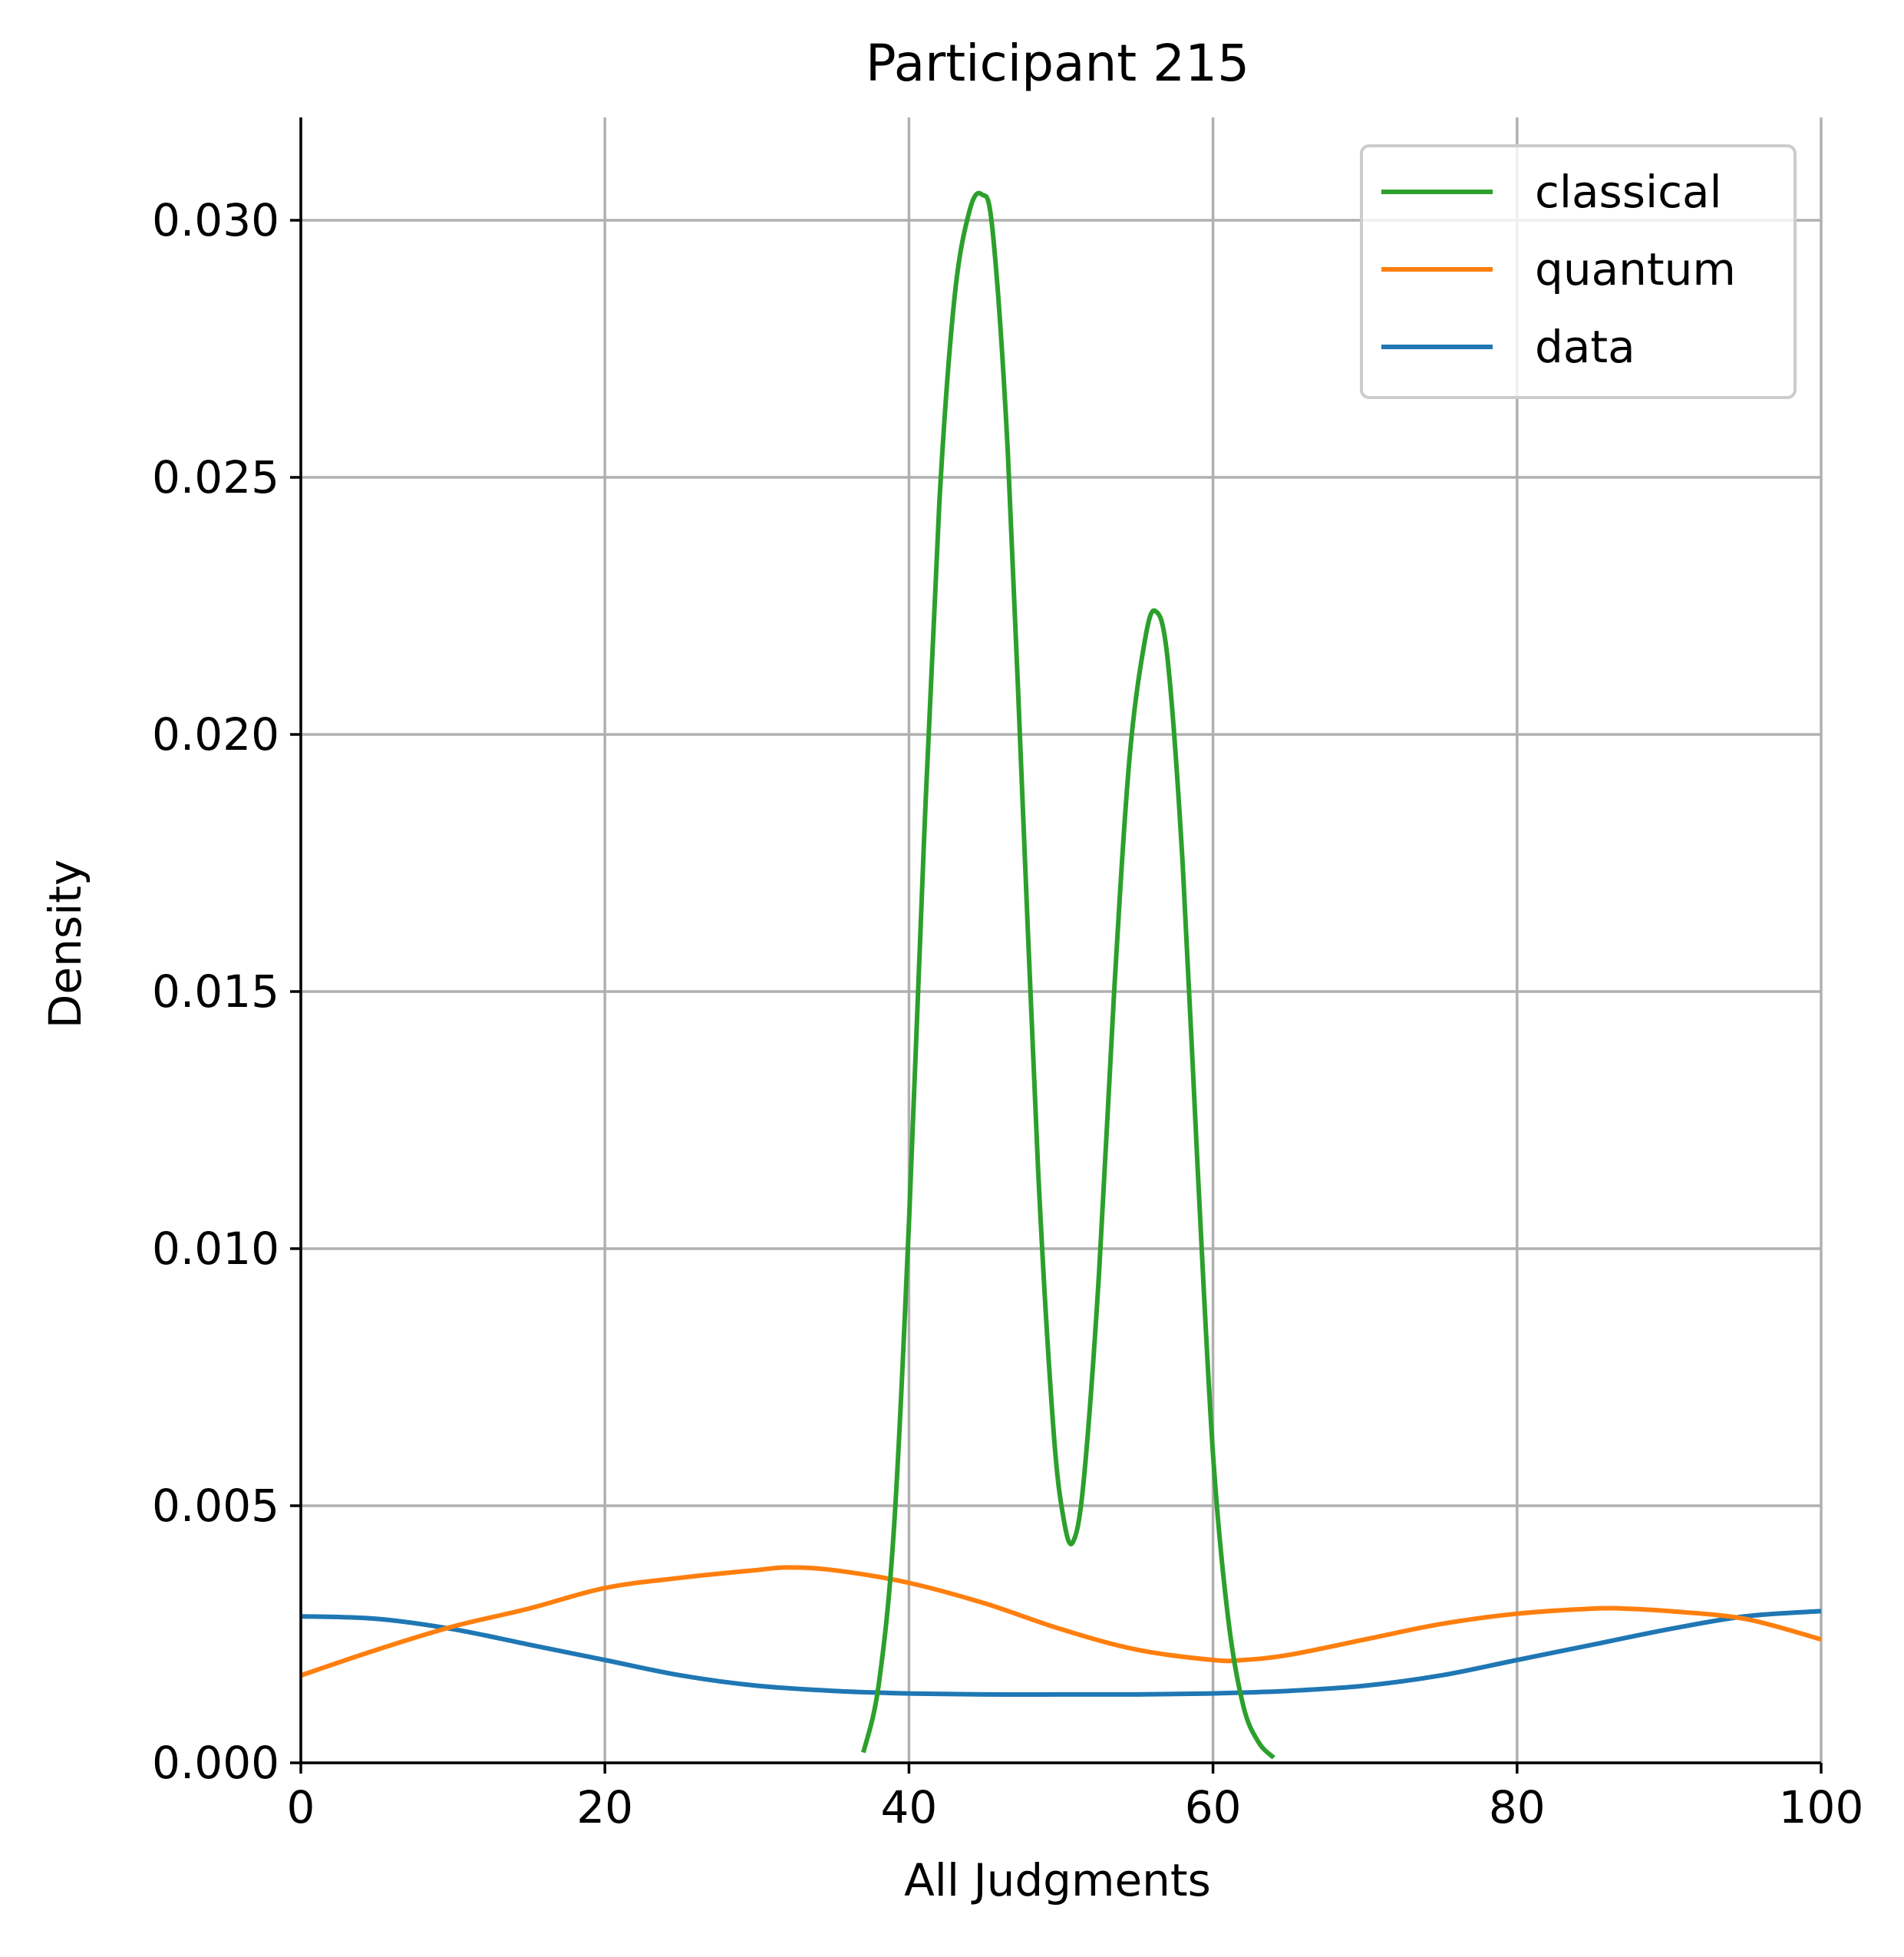  Describe the element at coordinates (908, 1807) in the screenshot. I see `x-tick-label: 40` at that location.